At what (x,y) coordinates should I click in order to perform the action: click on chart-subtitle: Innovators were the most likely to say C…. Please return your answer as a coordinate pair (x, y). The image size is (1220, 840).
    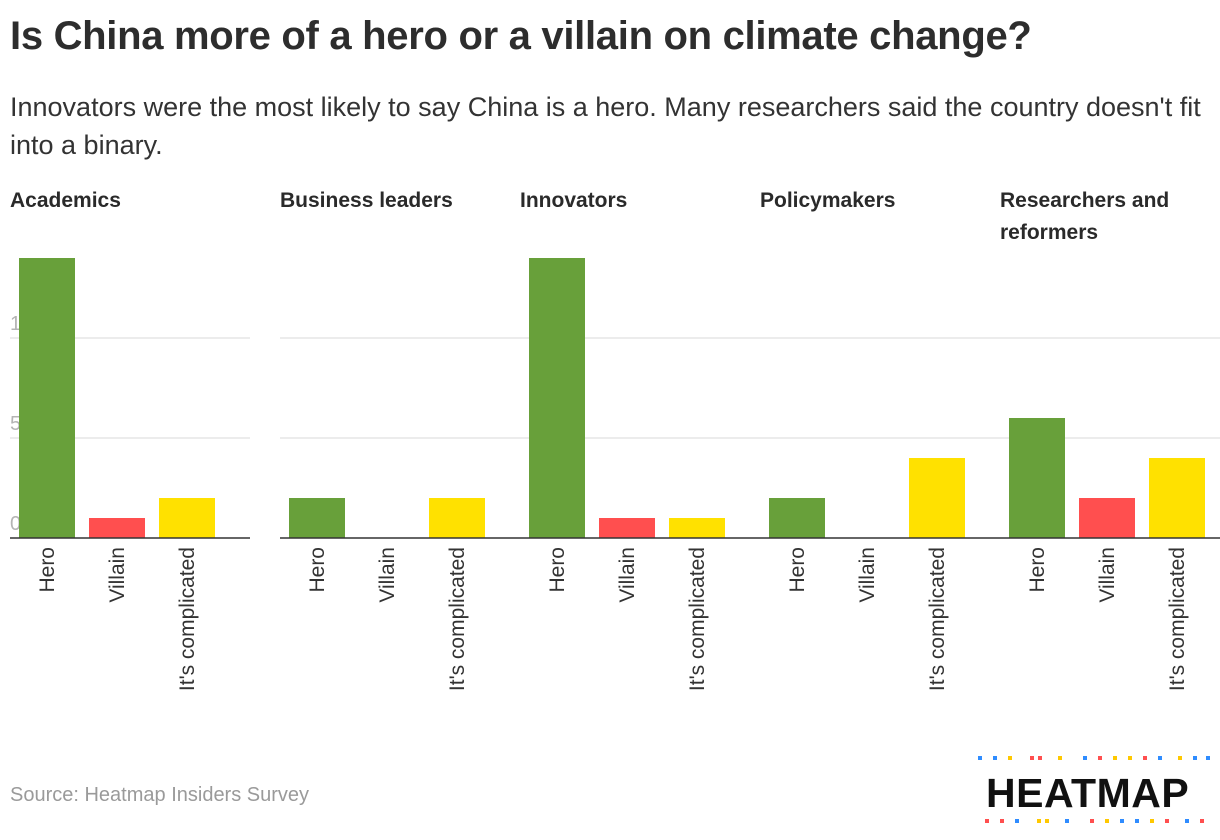
    Looking at the image, I should click on (605, 126).